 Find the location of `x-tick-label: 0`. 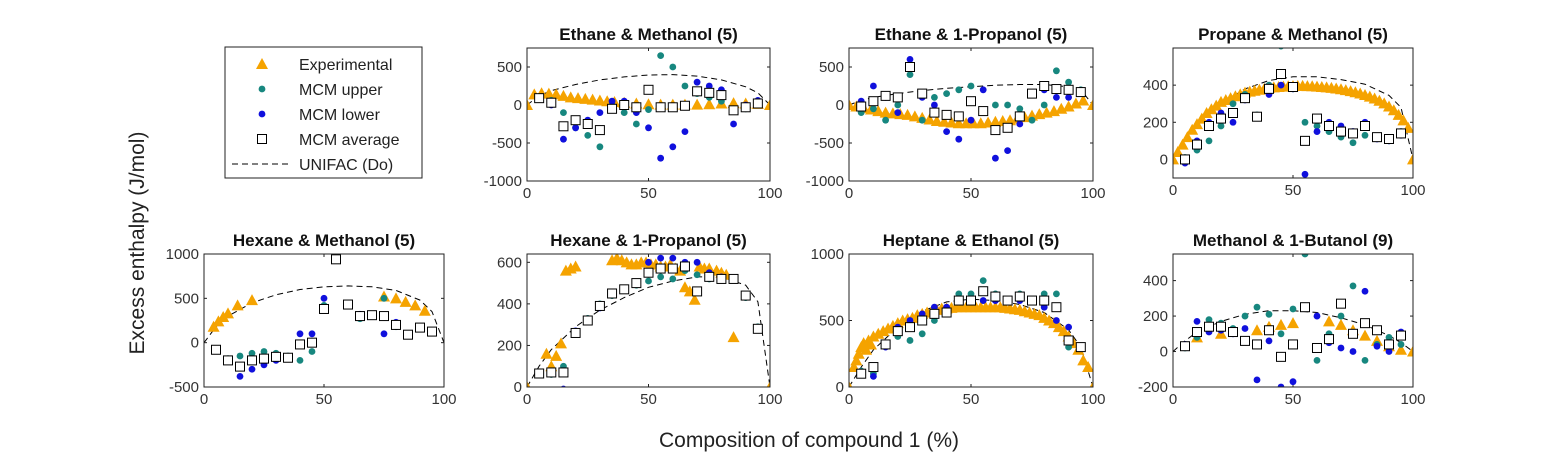

x-tick-label: 0 is located at coordinates (527, 193).